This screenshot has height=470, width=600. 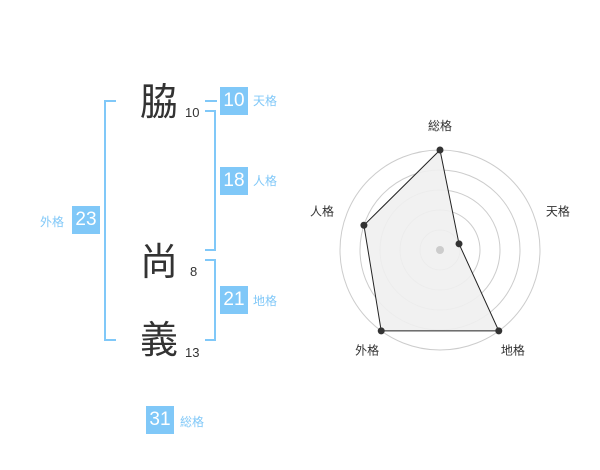 What do you see at coordinates (86, 220) in the screenshot?
I see `gaikaku-value: 23` at bounding box center [86, 220].